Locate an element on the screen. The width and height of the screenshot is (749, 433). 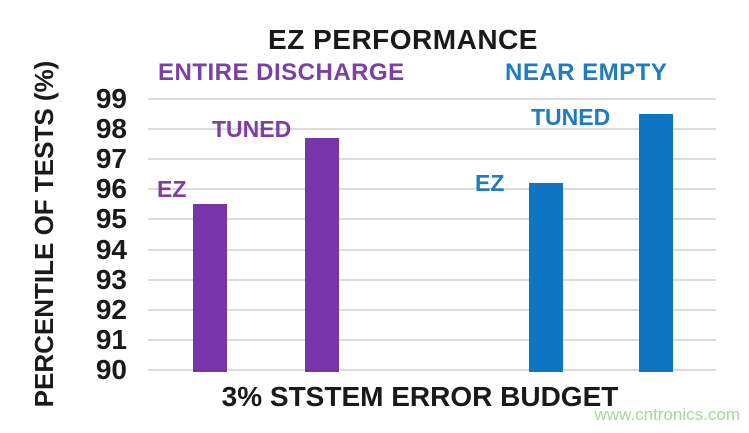
y-tick-label: 97 is located at coordinates (111, 159).